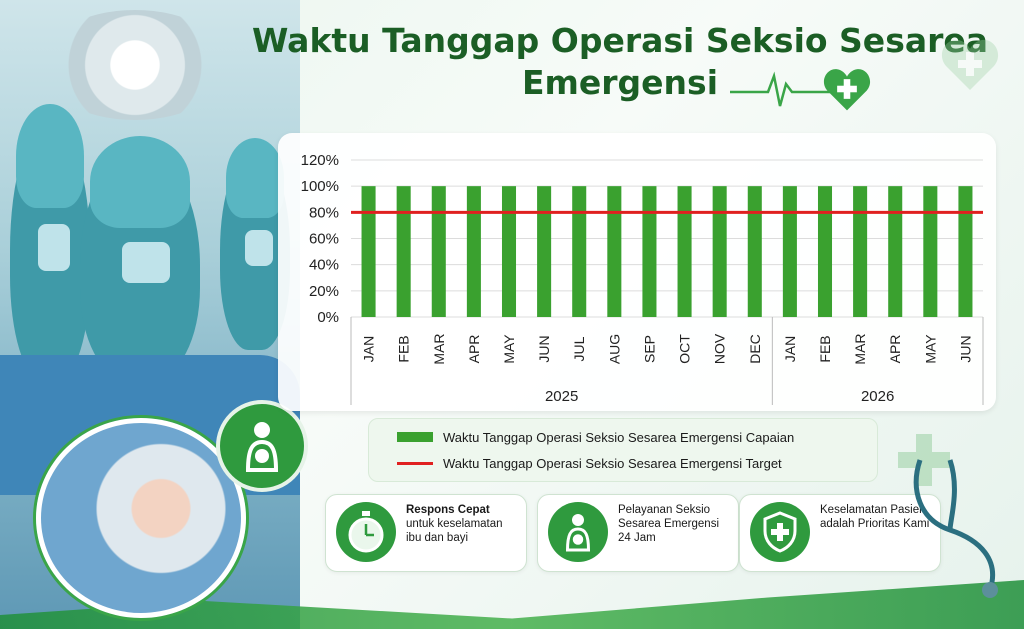 The image size is (1024, 629). Describe the element at coordinates (875, 517) in the screenshot. I see `card-title: Keselamatan Pasien adalah Prioritas Kami` at that location.